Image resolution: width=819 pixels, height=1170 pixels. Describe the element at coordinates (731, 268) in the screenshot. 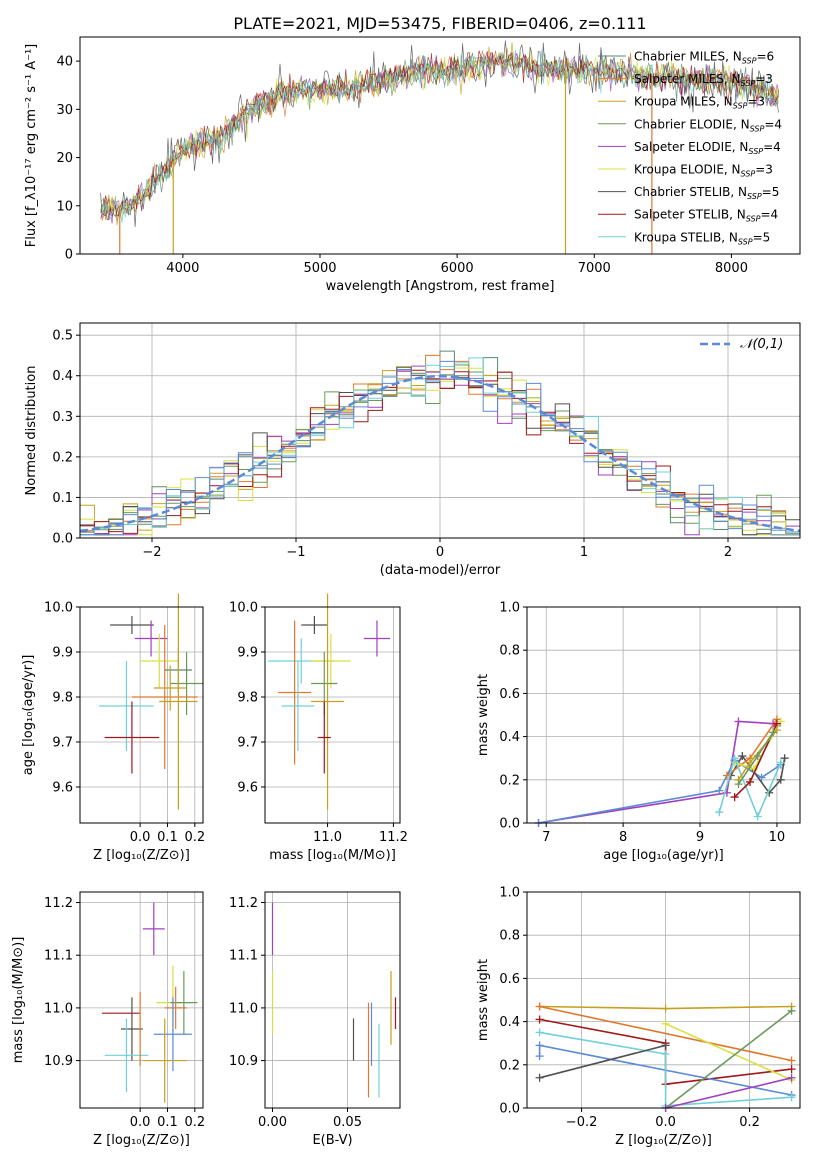

I see `x-tick-label: 8000` at that location.